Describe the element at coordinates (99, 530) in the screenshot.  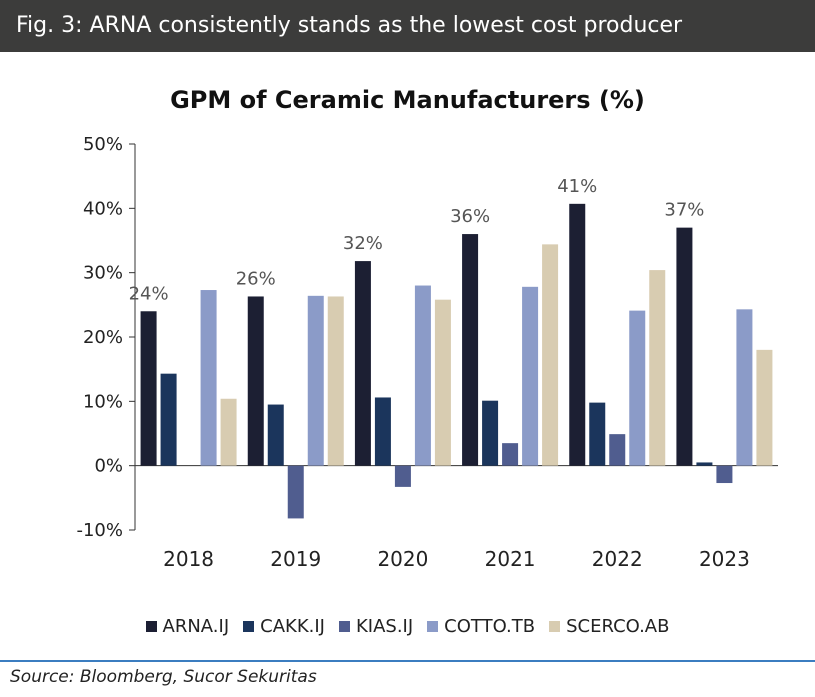
I see `y-tick-label: -10%` at that location.